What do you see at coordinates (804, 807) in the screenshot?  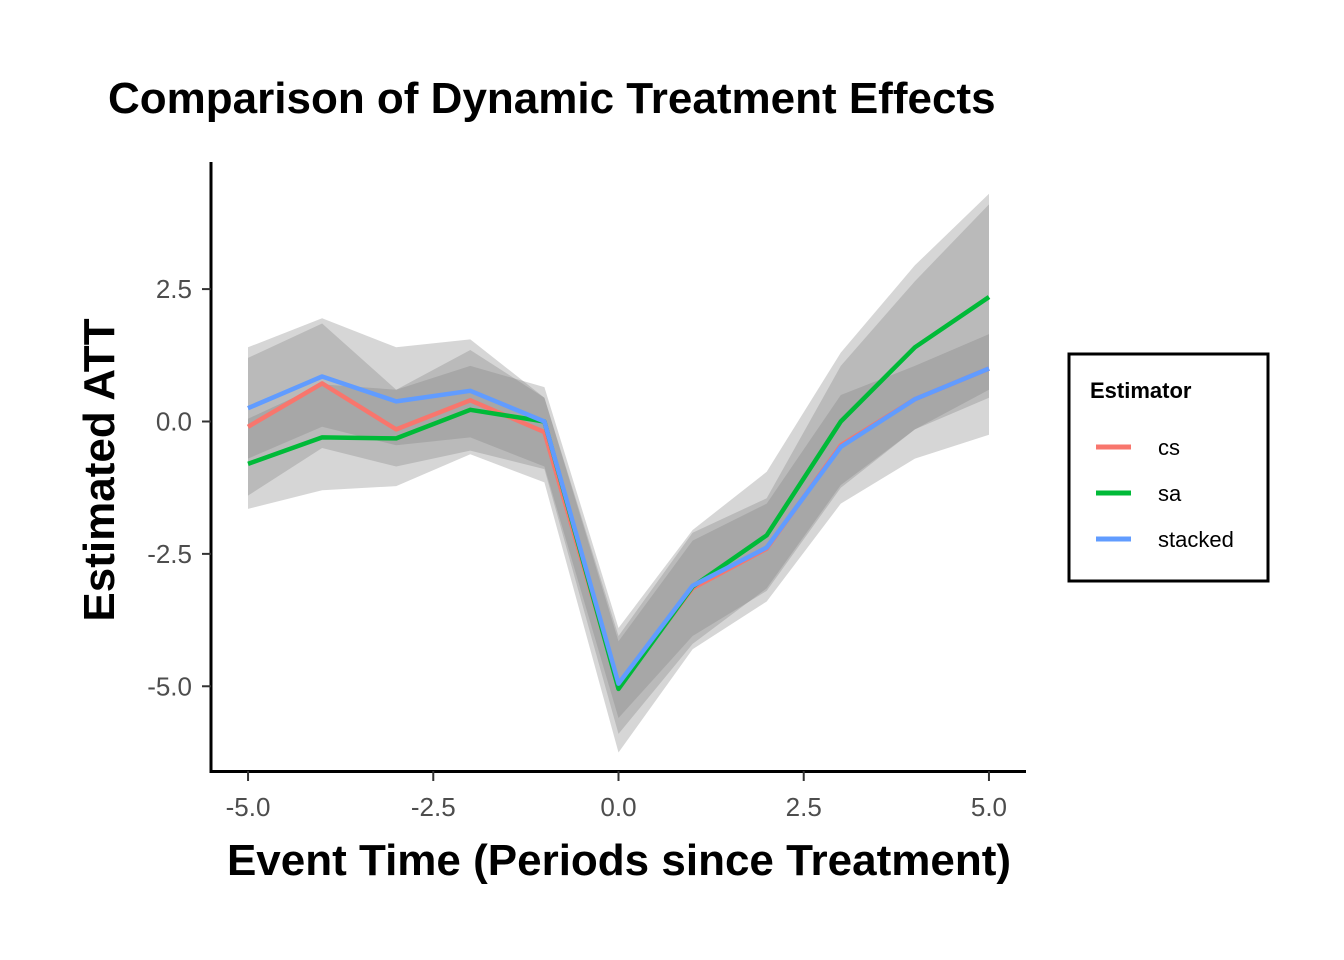 I see `x-tick-label: 2.5` at bounding box center [804, 807].